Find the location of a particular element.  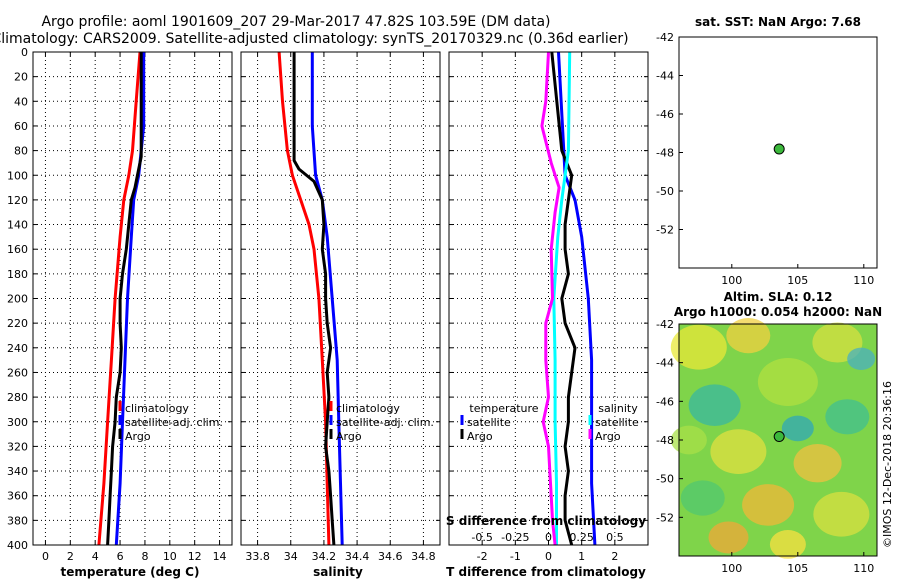

depth-tick-label: 140 is located at coordinates (17, 225).